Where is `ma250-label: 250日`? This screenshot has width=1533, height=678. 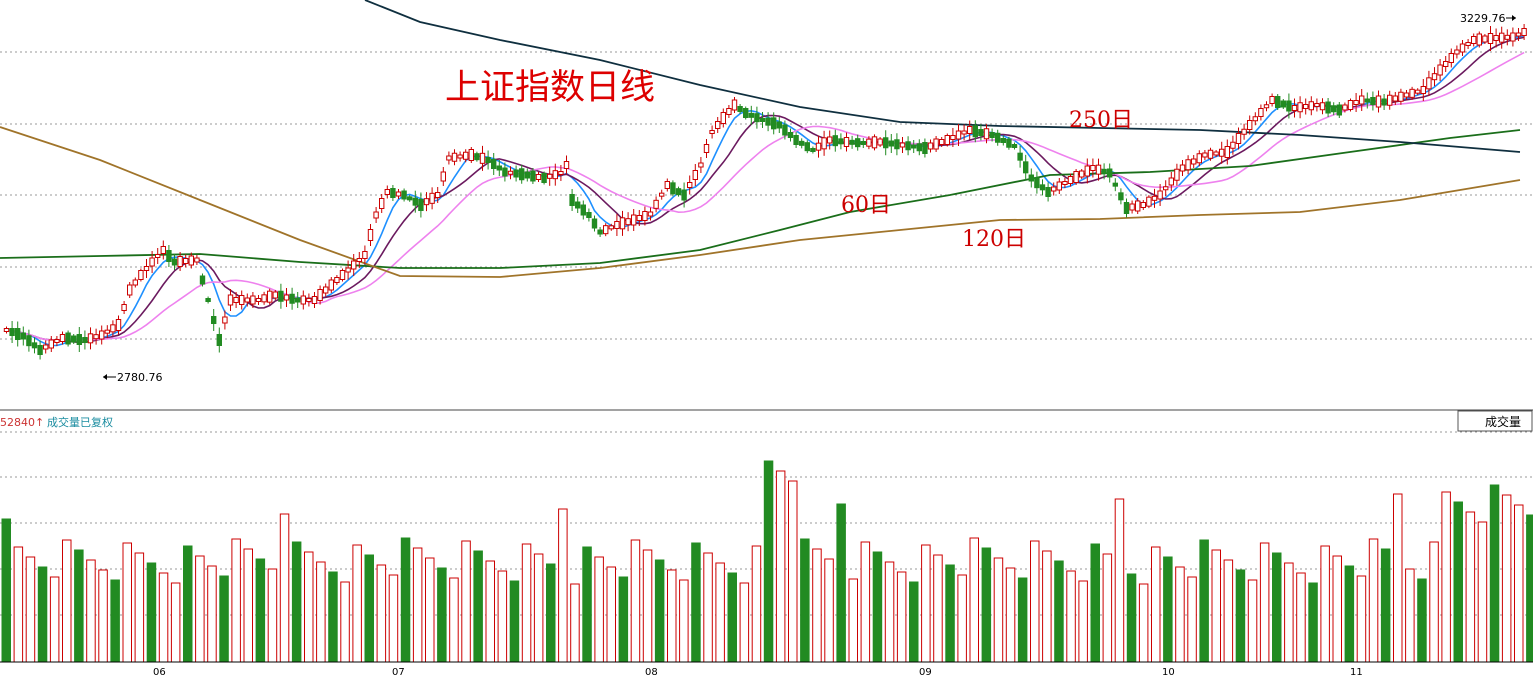 ma250-label: 250日 is located at coordinates (1101, 120).